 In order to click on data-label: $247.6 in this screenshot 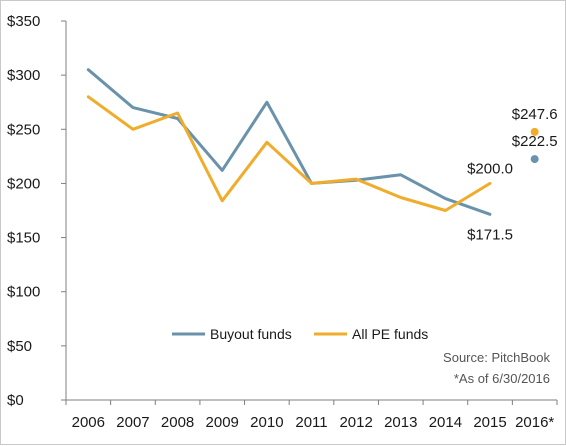, I will do `click(535, 114)`.